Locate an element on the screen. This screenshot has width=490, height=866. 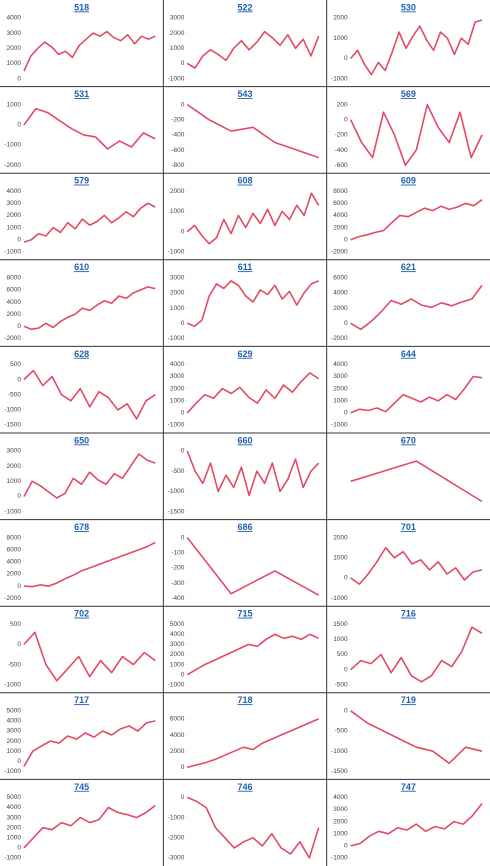
y-tick-label: 5000 is located at coordinates (177, 624).